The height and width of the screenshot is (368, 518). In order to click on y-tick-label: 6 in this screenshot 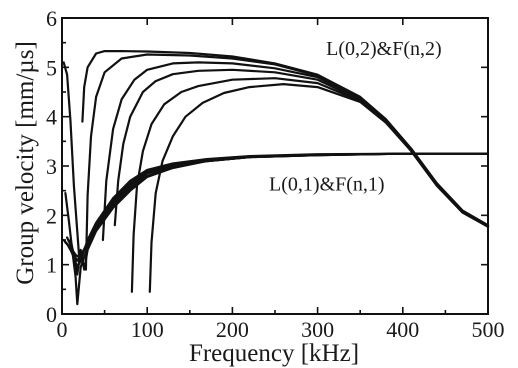, I will do `click(51, 18)`.